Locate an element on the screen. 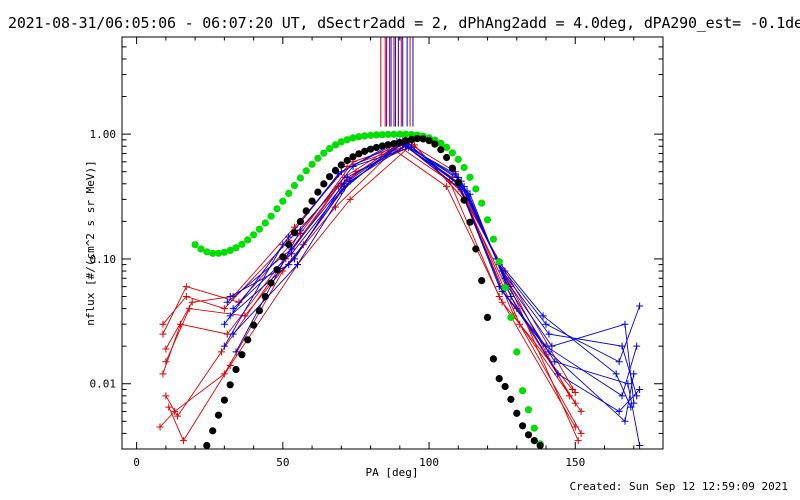 This screenshot has width=800, height=500. y-tick-label: 0.10 is located at coordinates (103, 259).